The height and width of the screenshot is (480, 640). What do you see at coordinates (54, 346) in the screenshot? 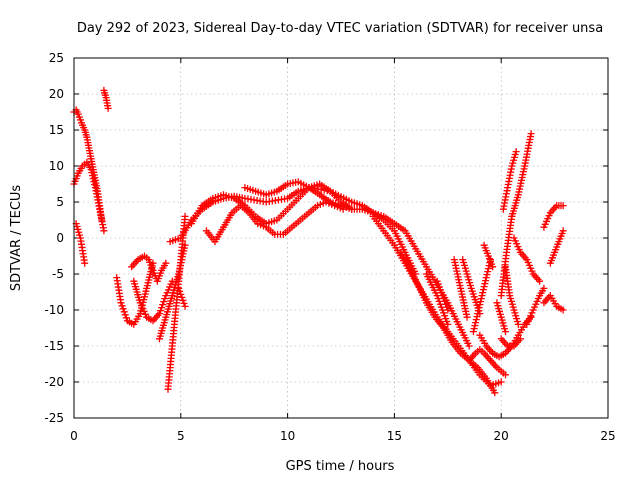
I see `y-tick-label: -15` at bounding box center [54, 346].